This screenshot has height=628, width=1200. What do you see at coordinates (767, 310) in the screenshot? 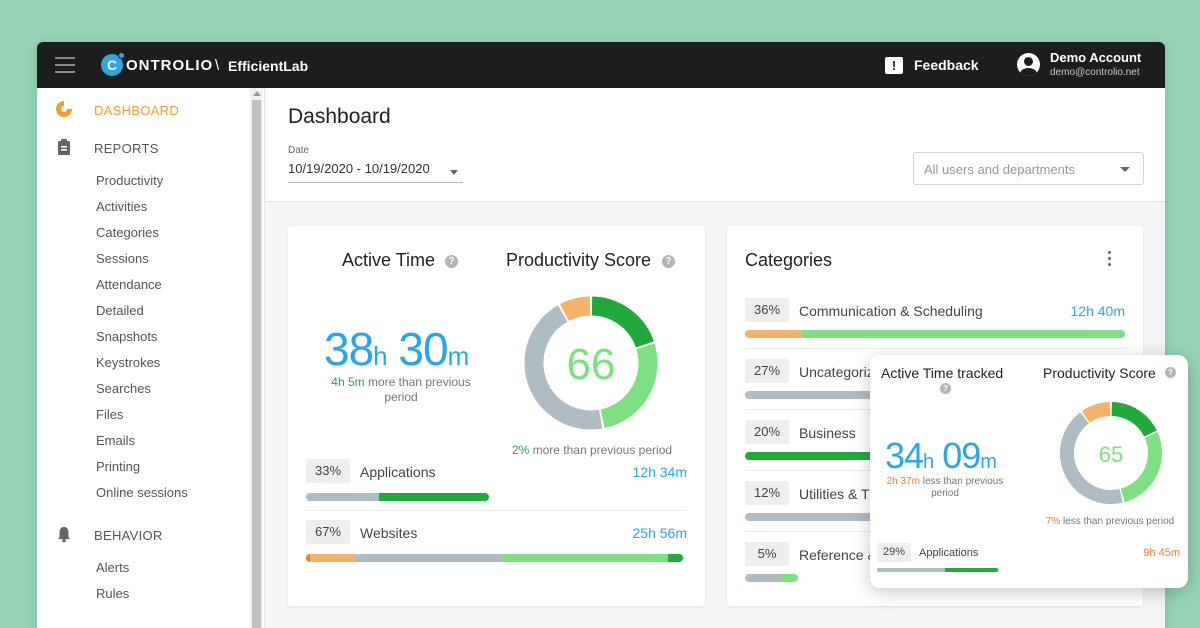
I see `category-percent: 36%` at bounding box center [767, 310].